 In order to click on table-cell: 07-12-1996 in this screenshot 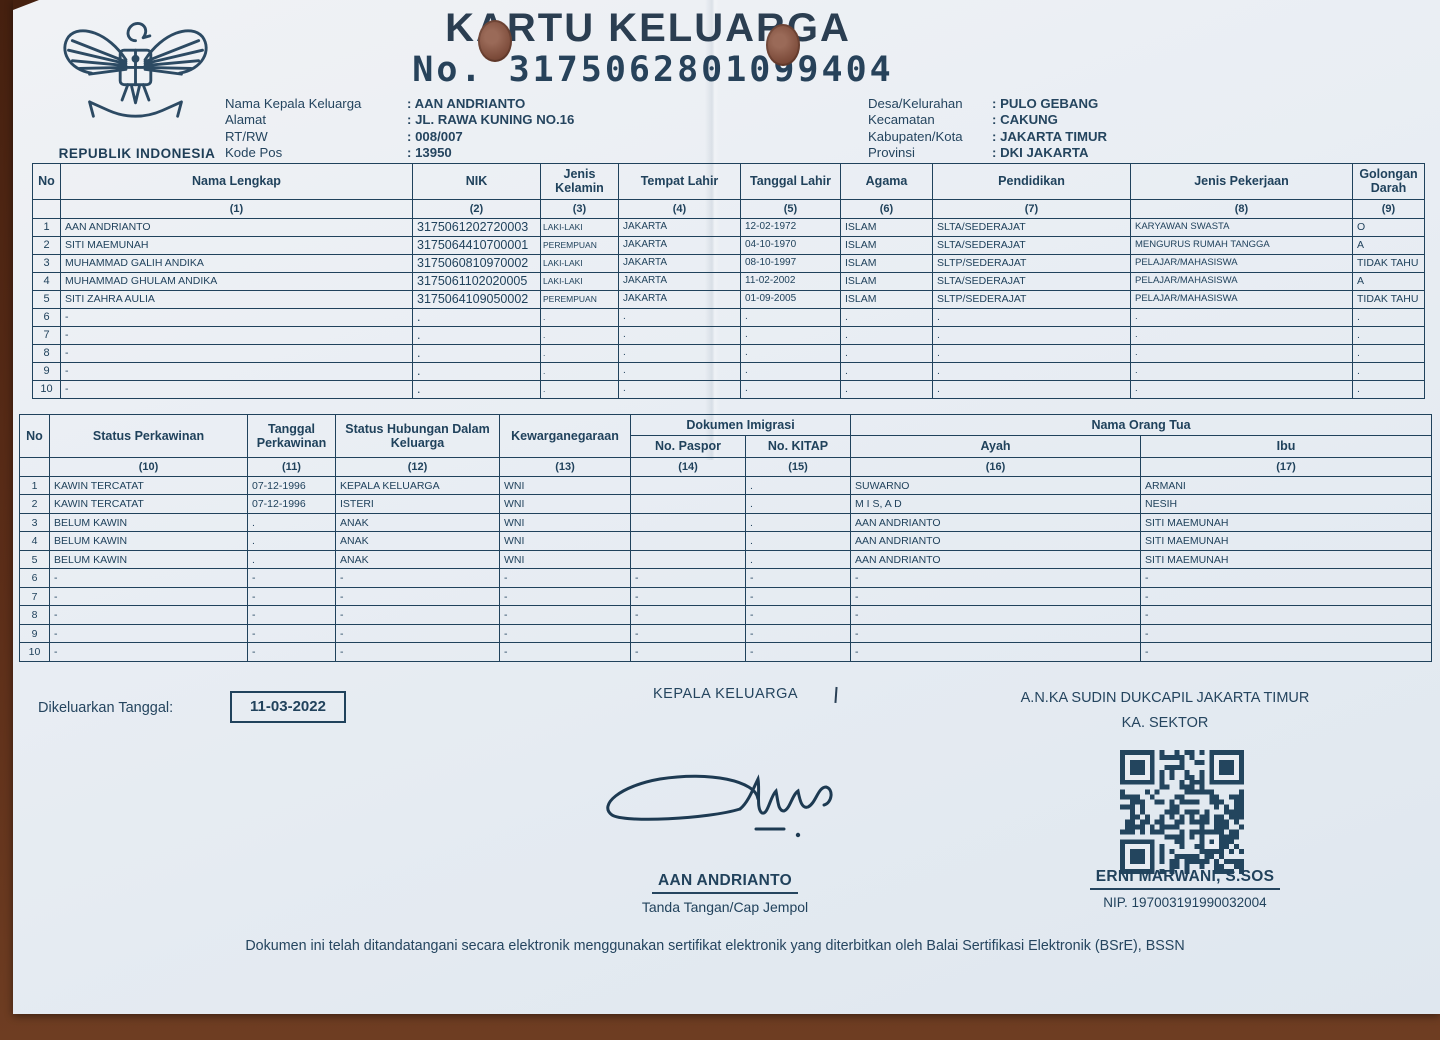, I will do `click(291, 504)`.